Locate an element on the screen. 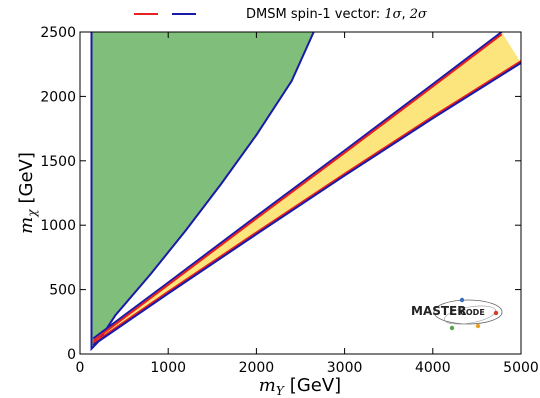  x-tick-label: 1000 is located at coordinates (168, 368).